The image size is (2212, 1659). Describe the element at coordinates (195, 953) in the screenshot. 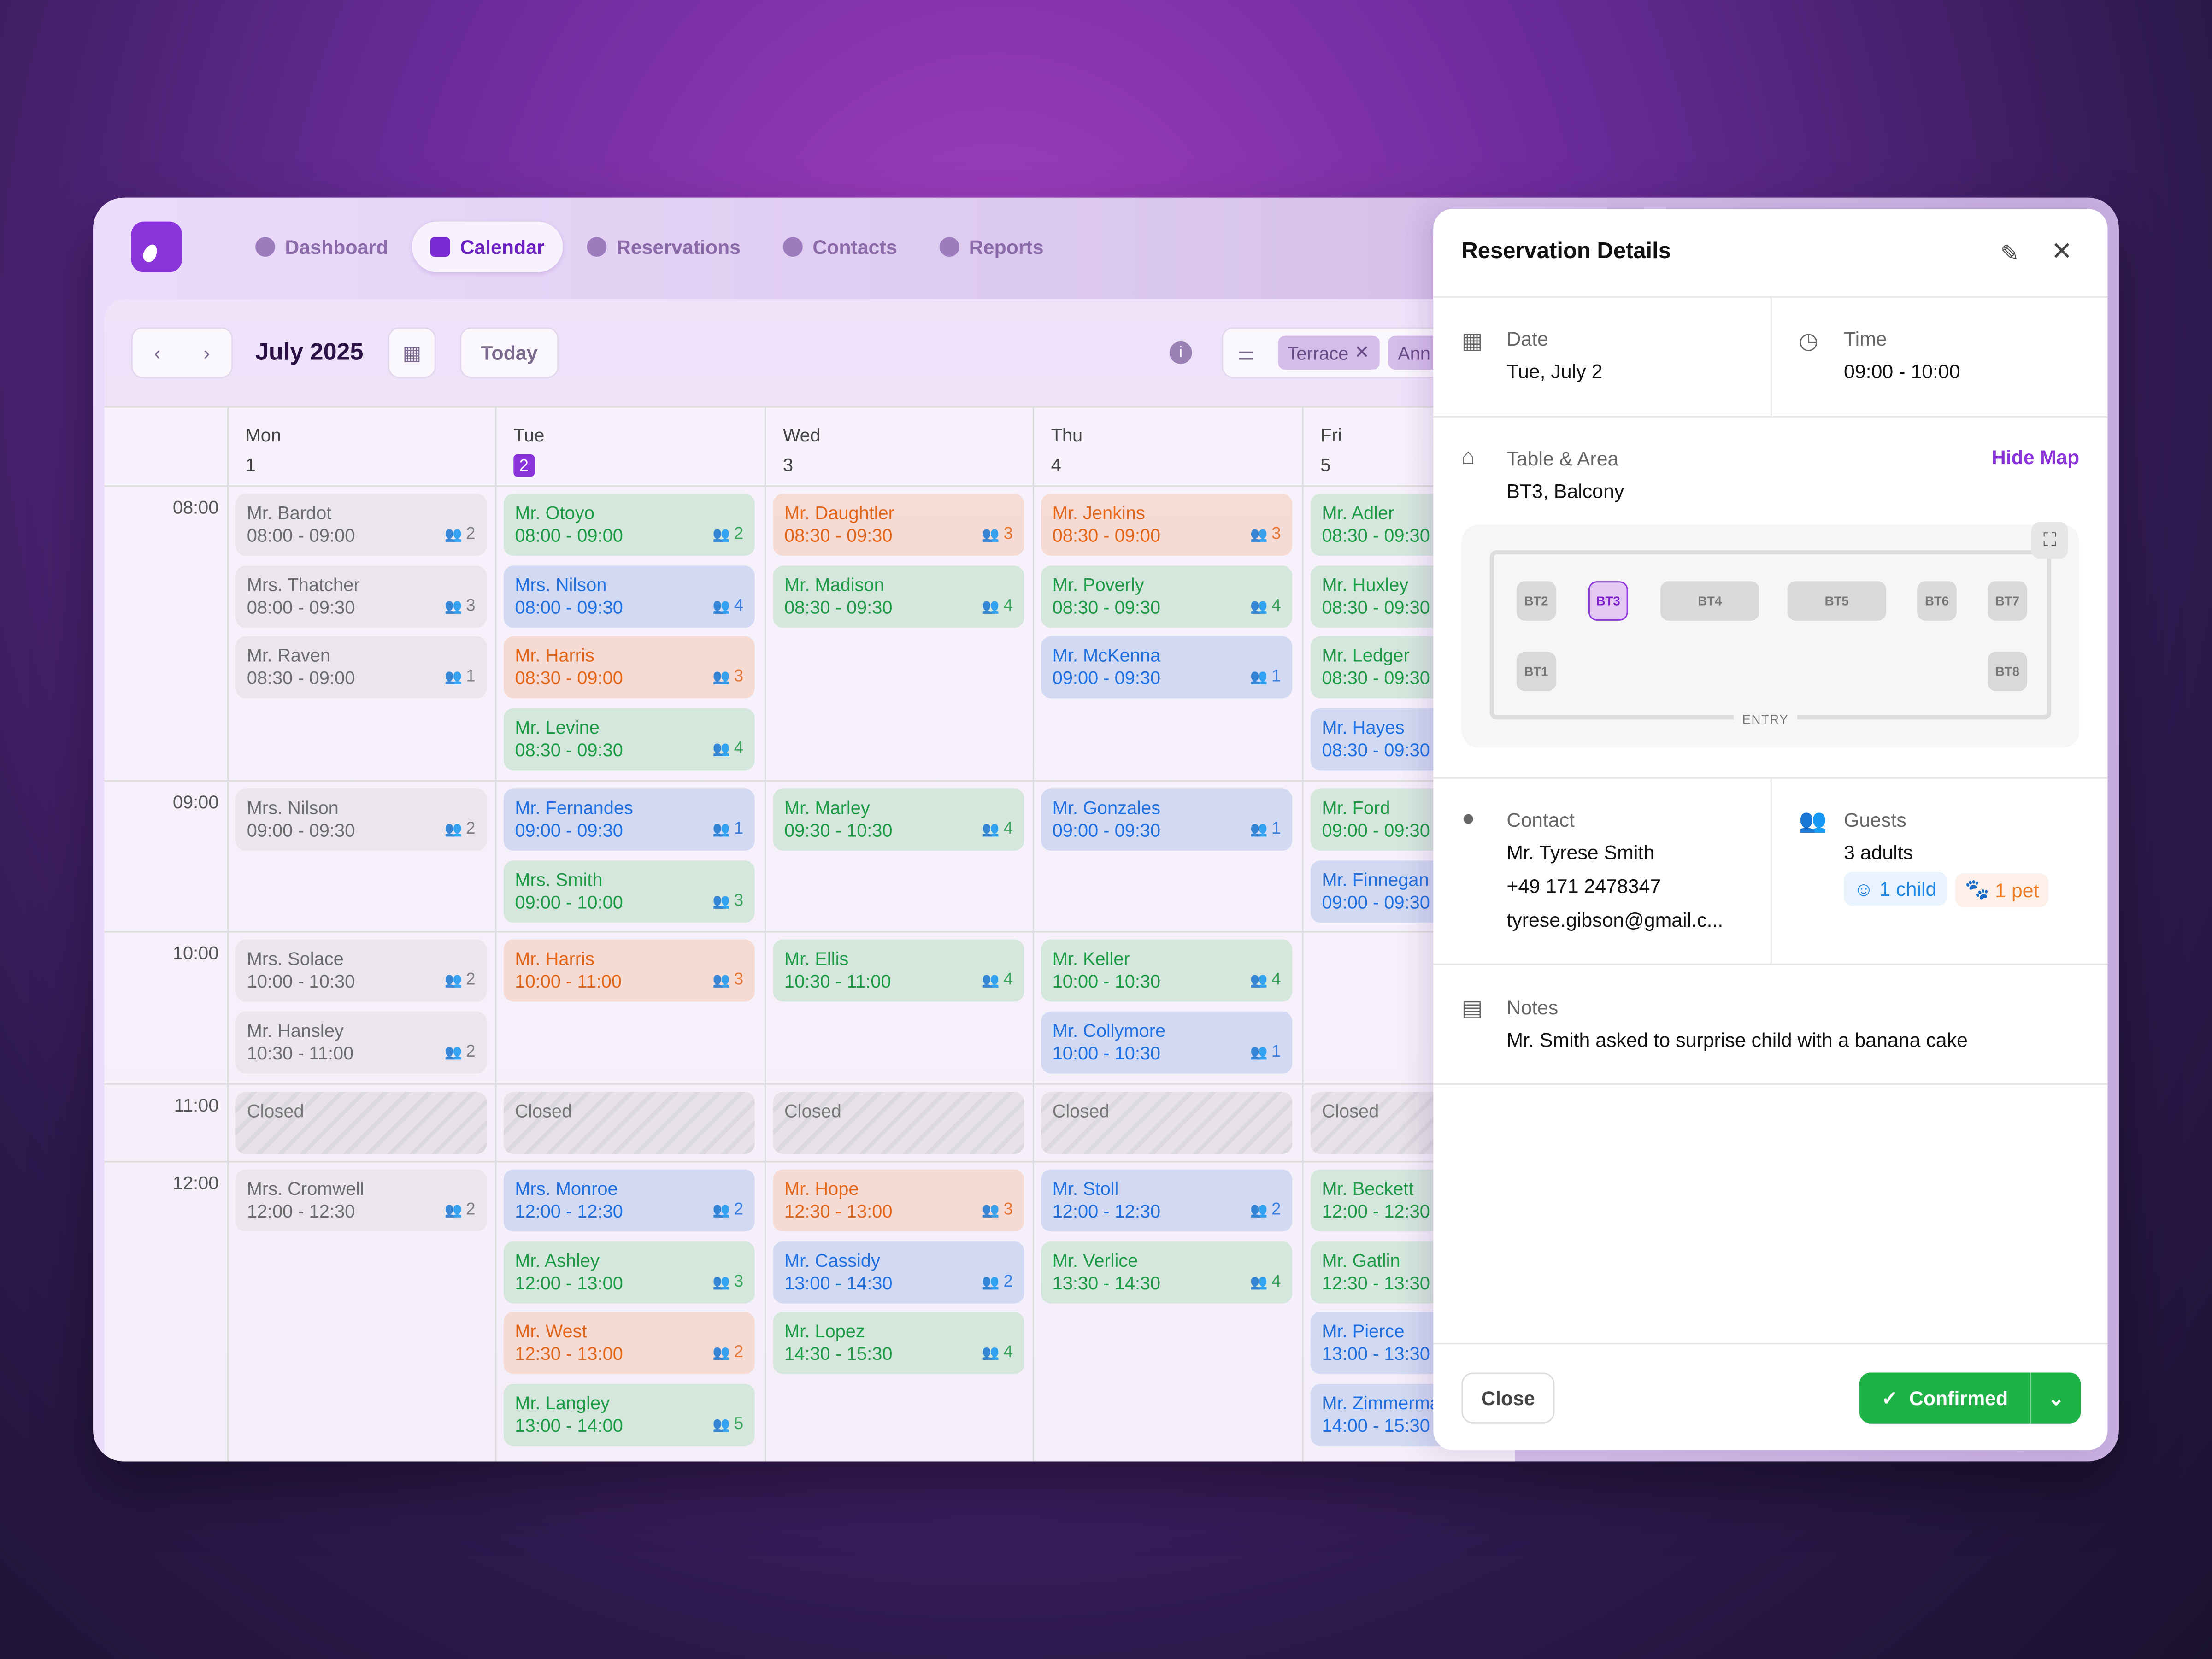

I see `hour-label: 10:00` at that location.